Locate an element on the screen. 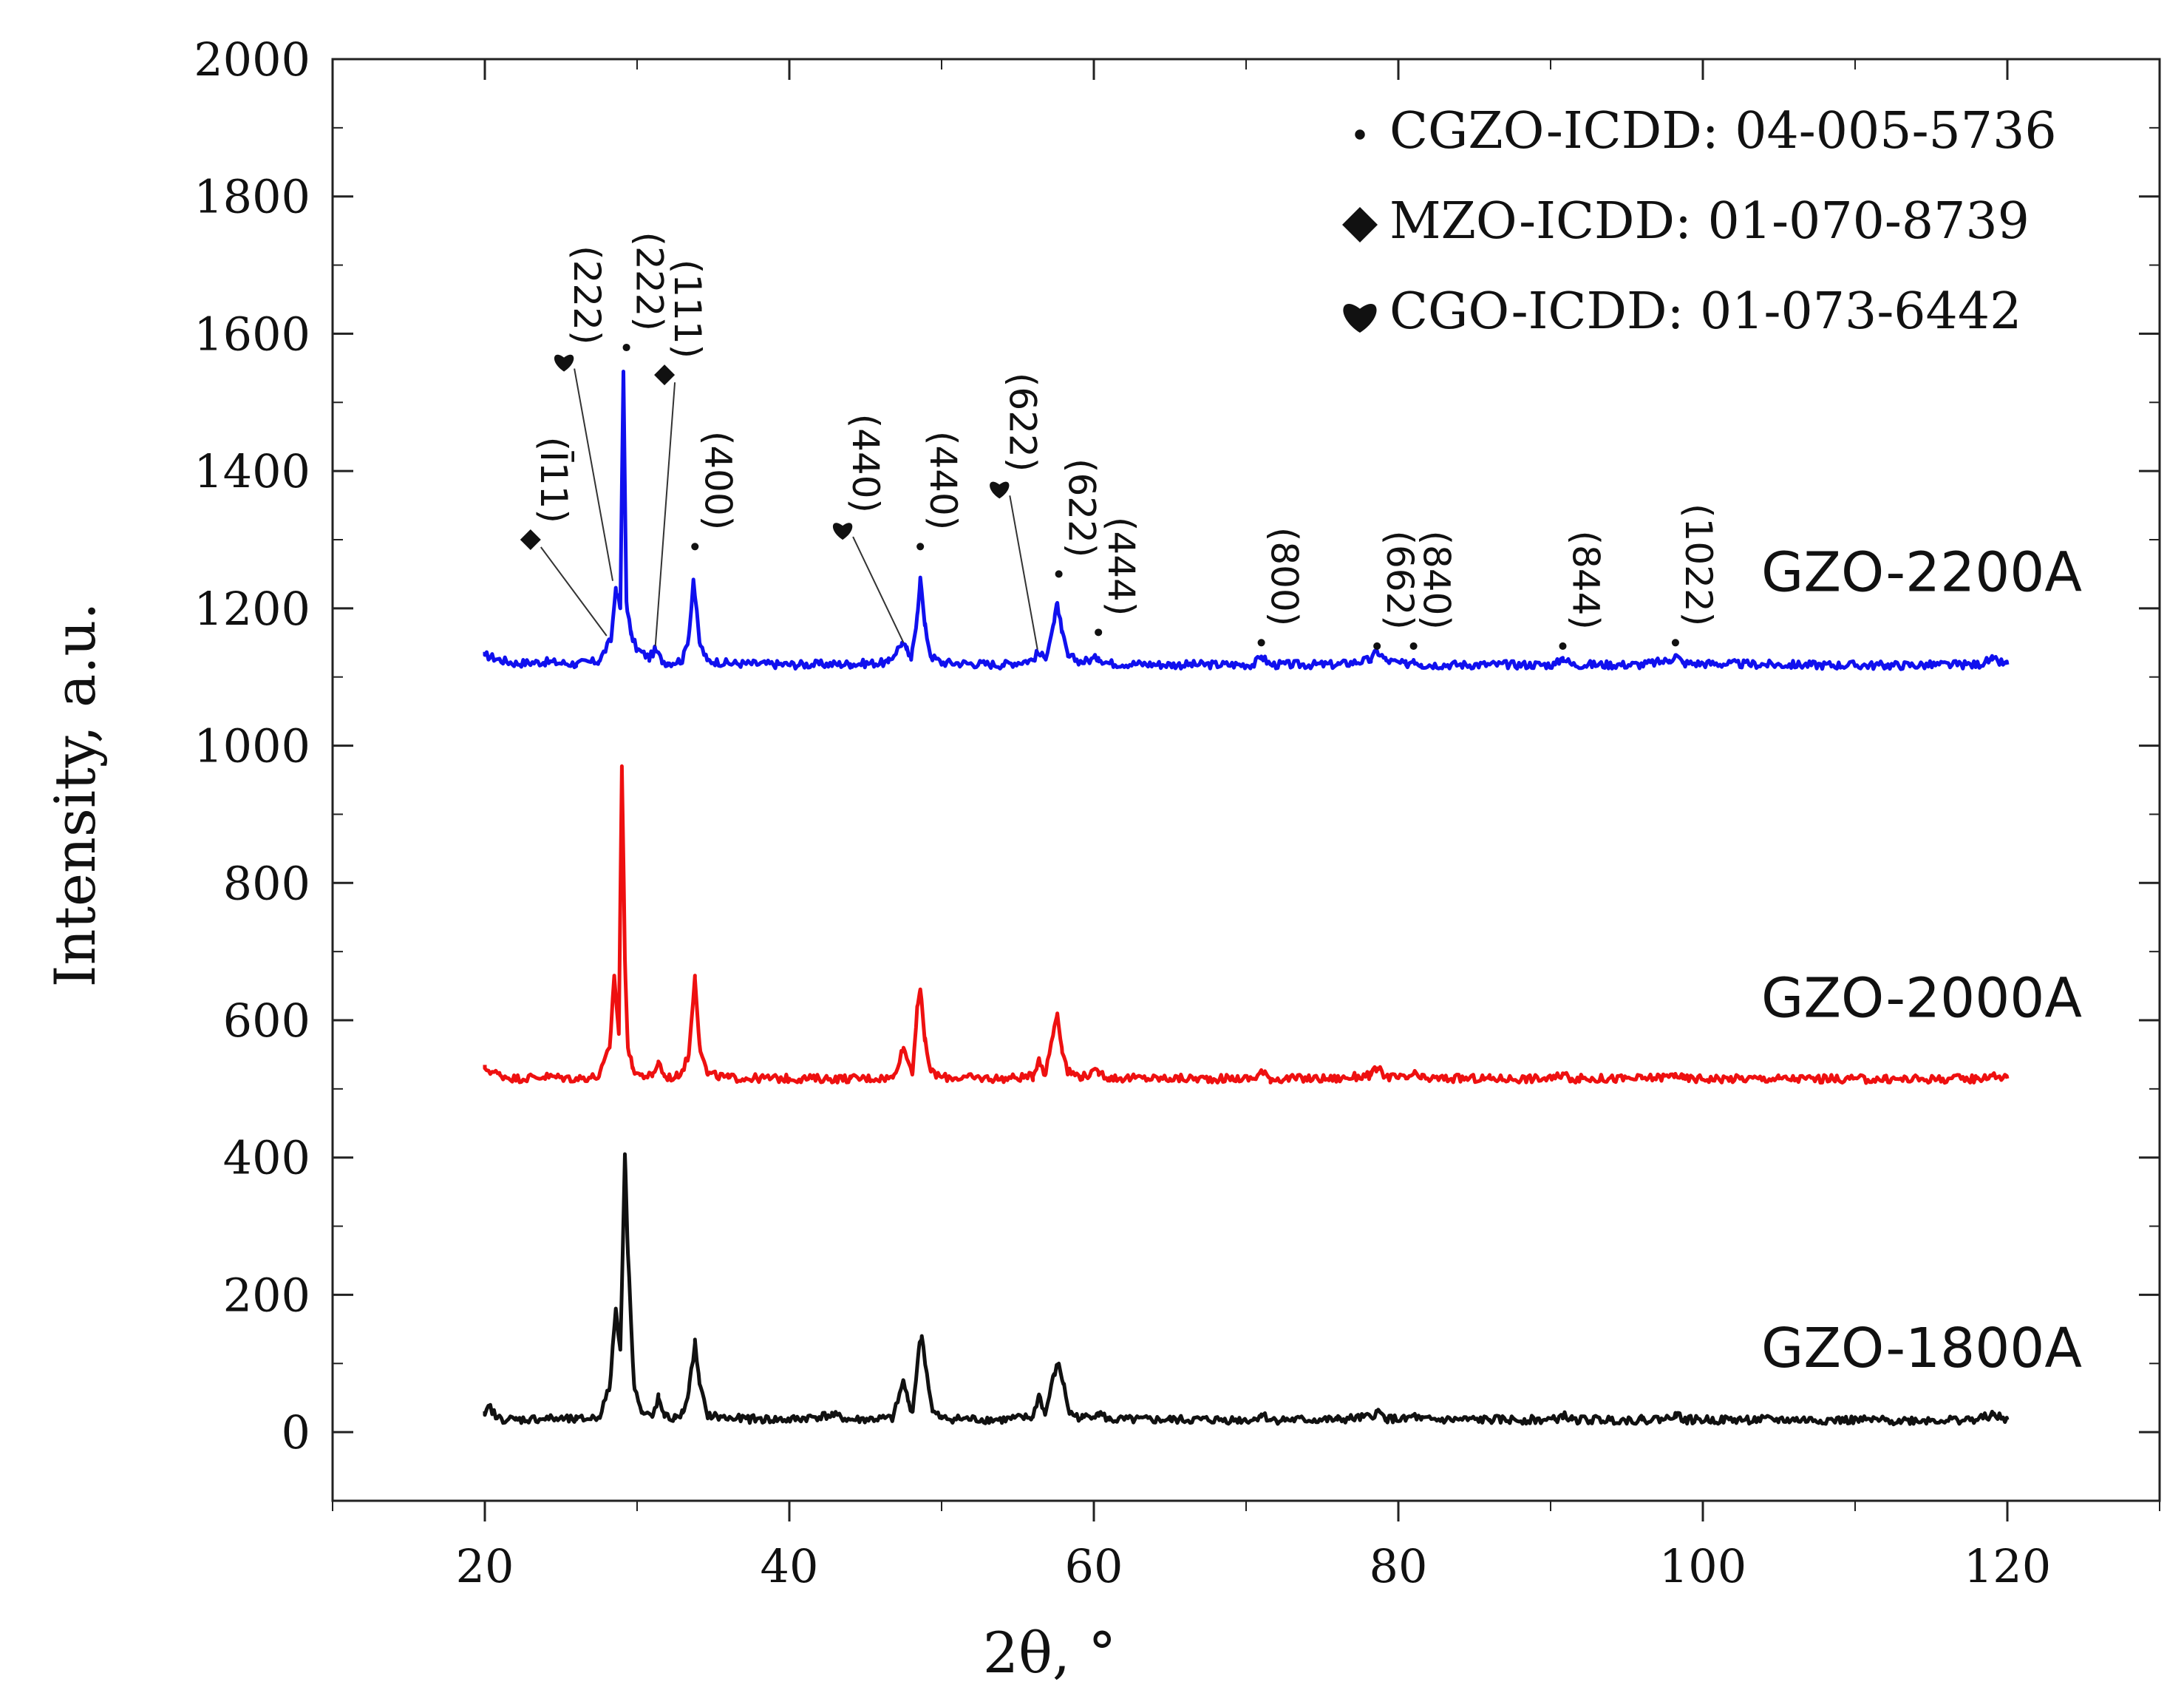 Image resolution: width=2184 pixels, height=1693 pixels. legend-entry-label: MZO-ICDD: 01-070-8739 is located at coordinates (1709, 222).